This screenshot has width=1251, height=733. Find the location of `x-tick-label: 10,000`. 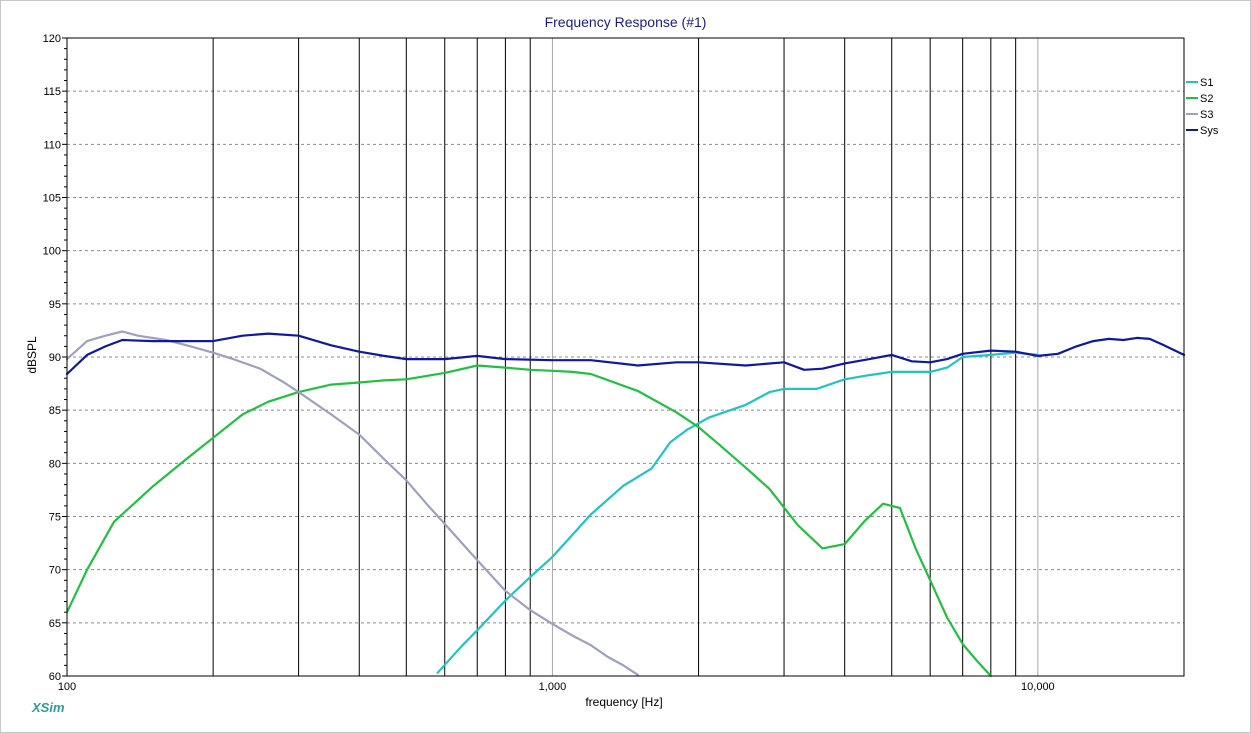

x-tick-label: 10,000 is located at coordinates (1038, 687).